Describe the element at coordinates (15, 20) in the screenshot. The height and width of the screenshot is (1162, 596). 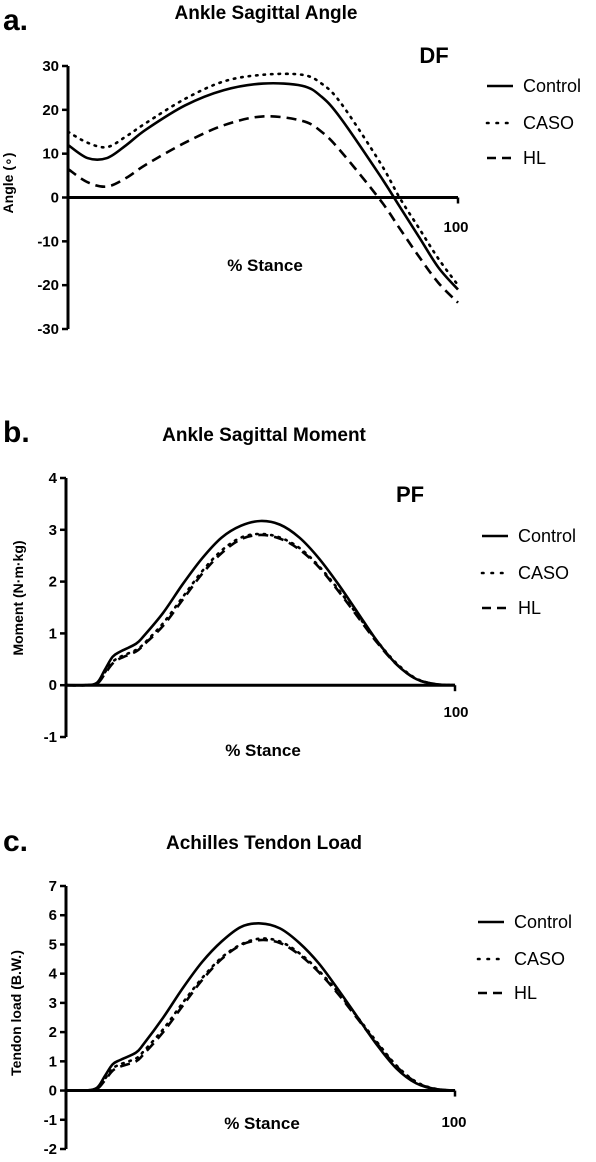
I see `panel-letter: a.` at that location.